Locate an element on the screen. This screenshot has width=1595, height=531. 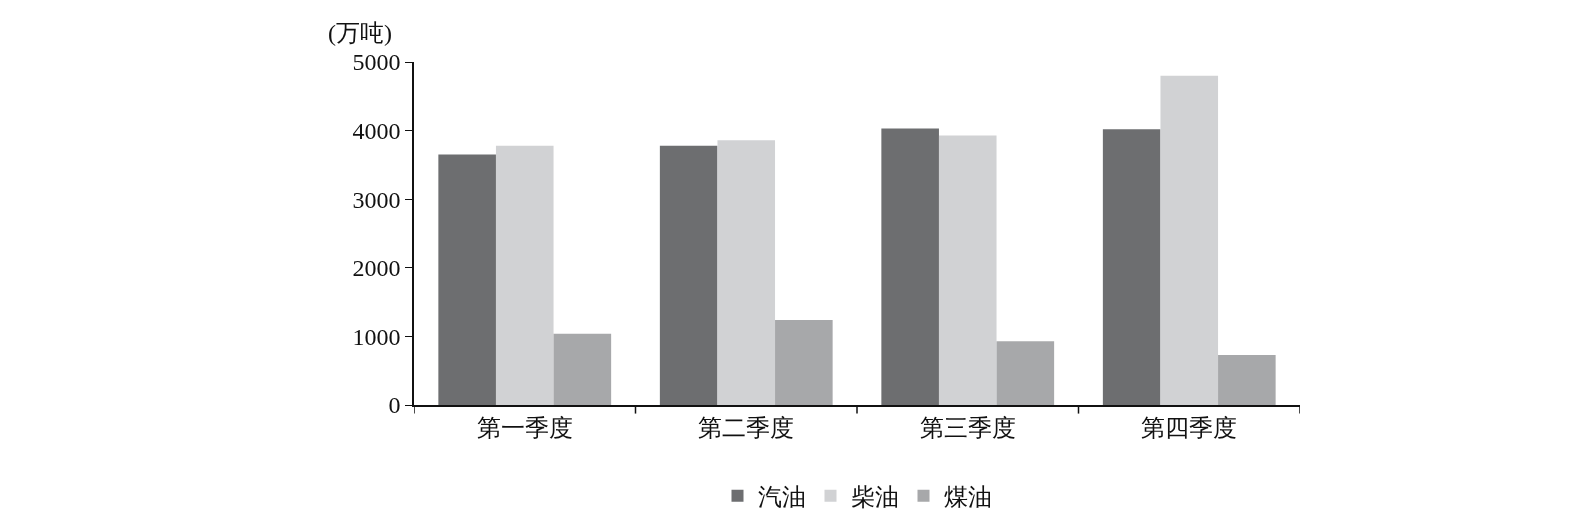
x-tick-label: 第二季度 is located at coordinates (746, 427).